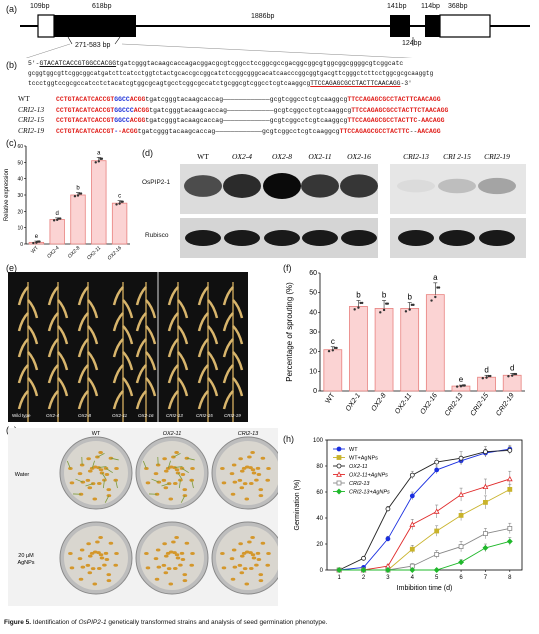  What do you see at coordinates (11, 268) in the screenshot?
I see `panel-label-e: (e)` at bounding box center [11, 268].